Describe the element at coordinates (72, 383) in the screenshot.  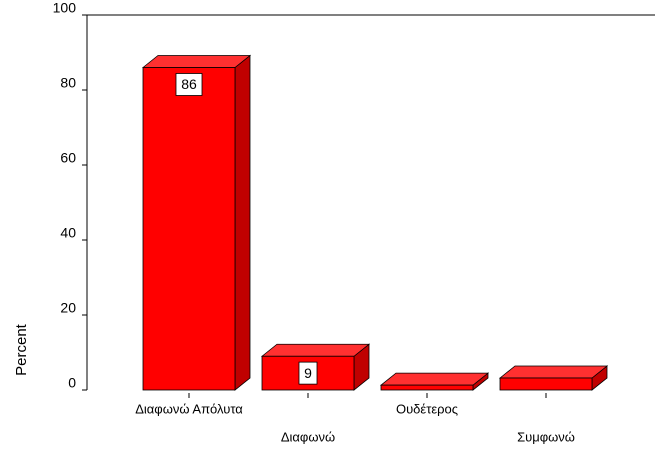
I see `y-tick-label: 0` at that location.